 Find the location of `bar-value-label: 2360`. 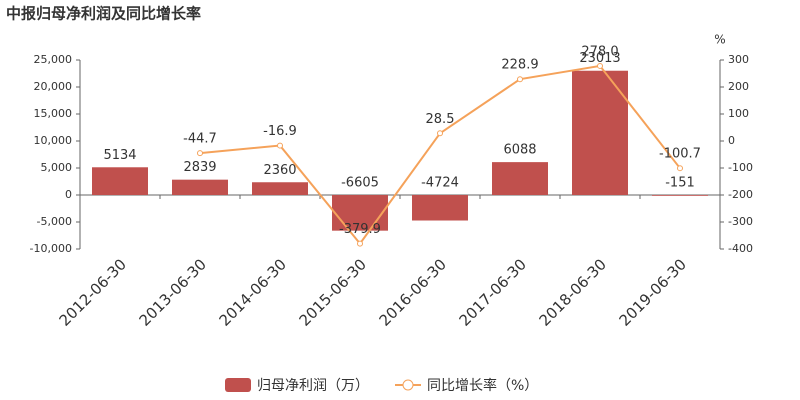

bar-value-label: 2360 is located at coordinates (279, 170).